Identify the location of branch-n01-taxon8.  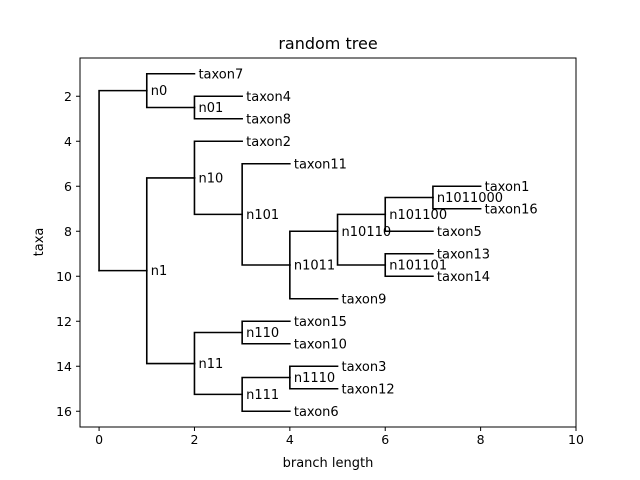
(218, 113).